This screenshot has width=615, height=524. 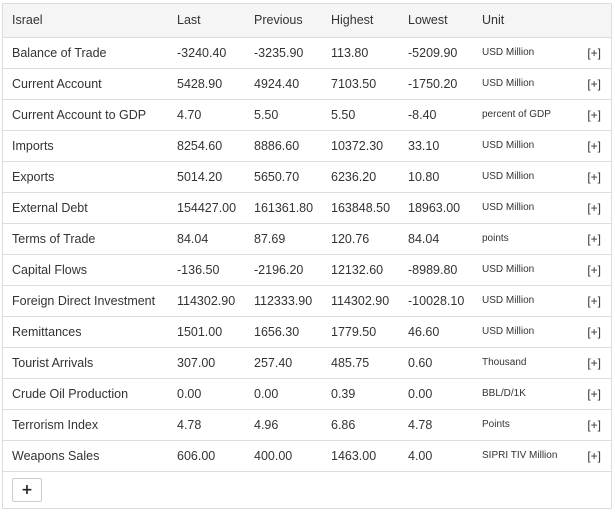 What do you see at coordinates (360, 83) in the screenshot?
I see `highest-value: 7103.50` at bounding box center [360, 83].